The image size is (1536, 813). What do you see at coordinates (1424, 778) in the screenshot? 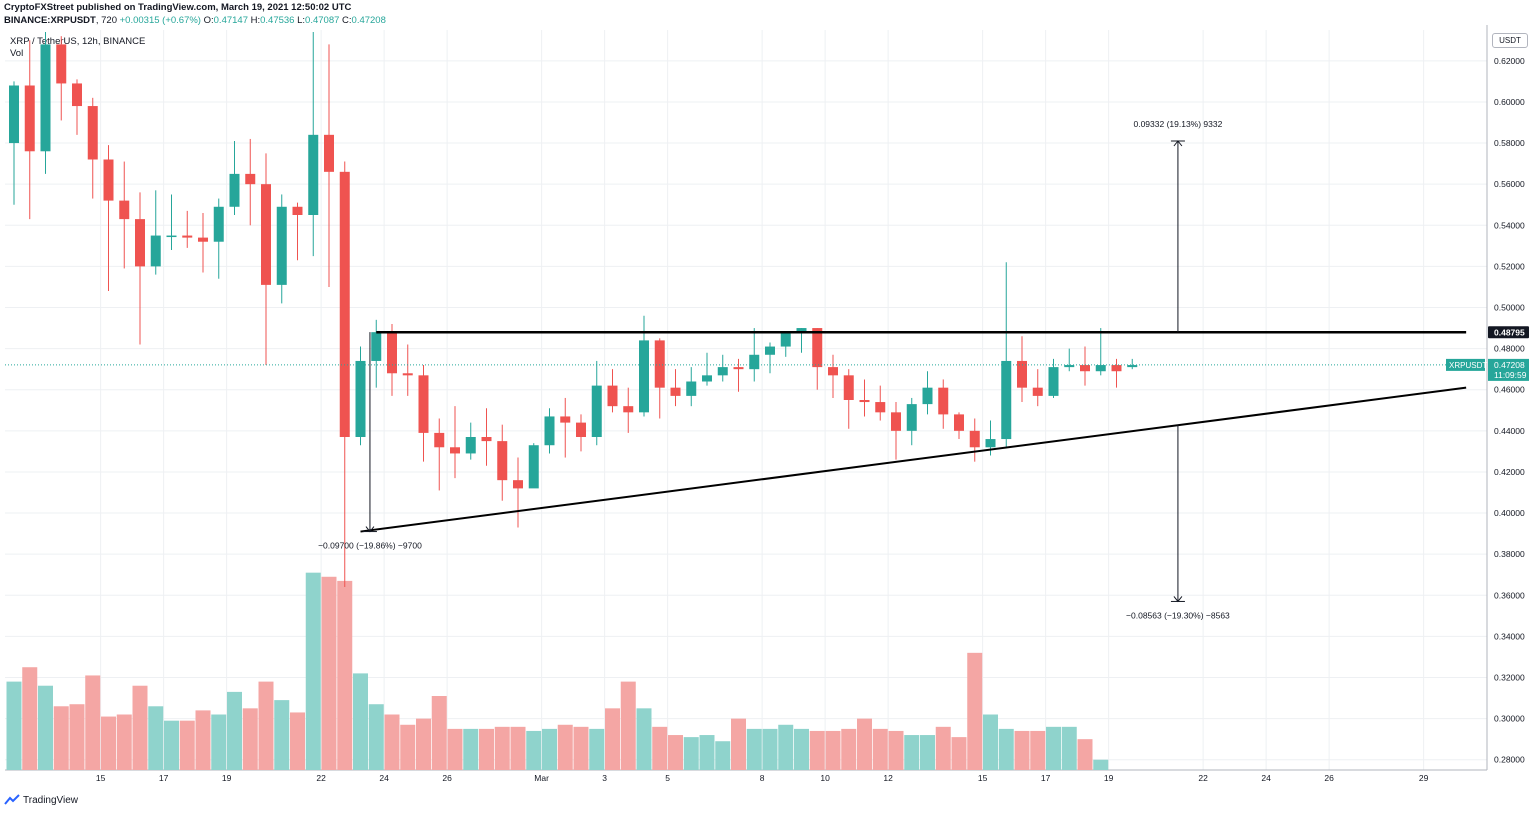
I see `time-tick-label: 29` at bounding box center [1424, 778].